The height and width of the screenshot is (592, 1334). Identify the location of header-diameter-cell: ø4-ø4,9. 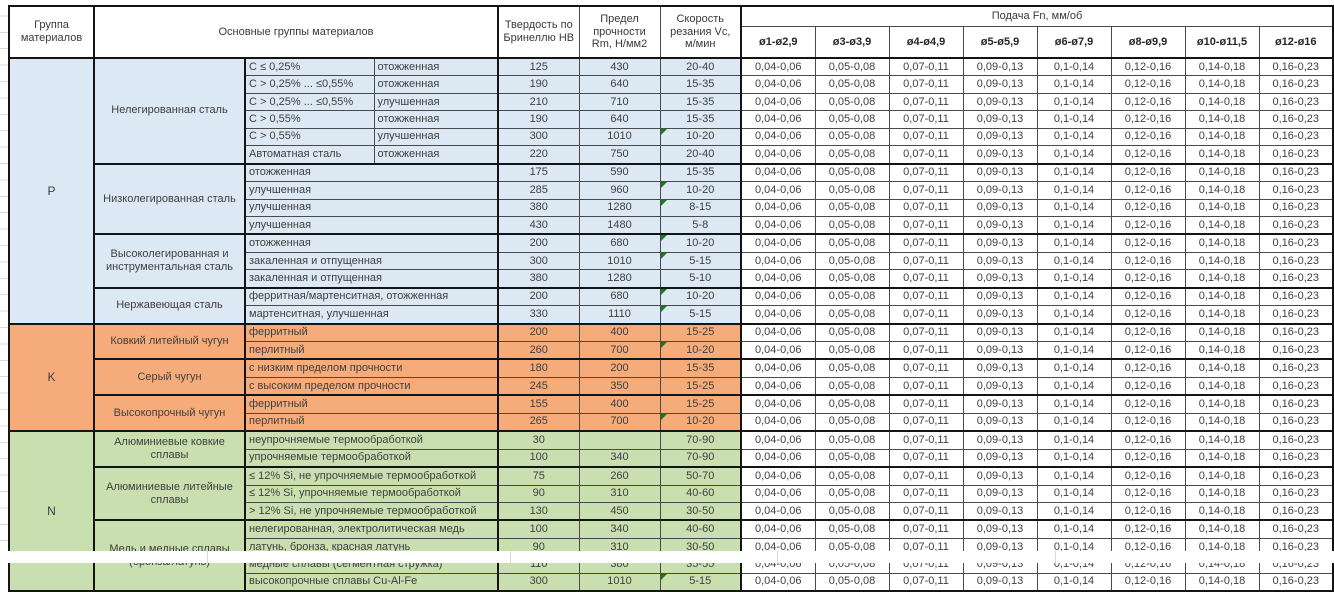
(926, 42).